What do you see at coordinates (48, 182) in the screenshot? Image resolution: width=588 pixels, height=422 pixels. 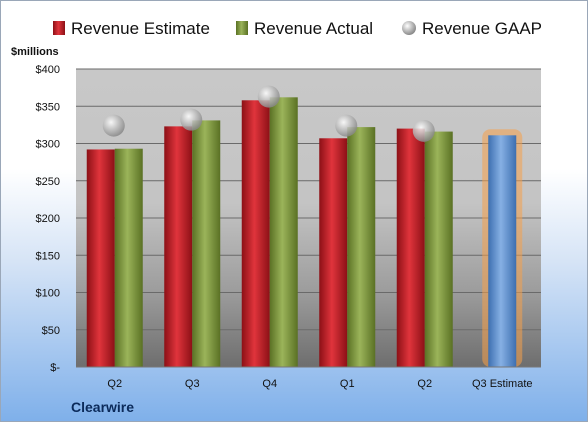 I see `y-tick-label: $250` at bounding box center [48, 182].